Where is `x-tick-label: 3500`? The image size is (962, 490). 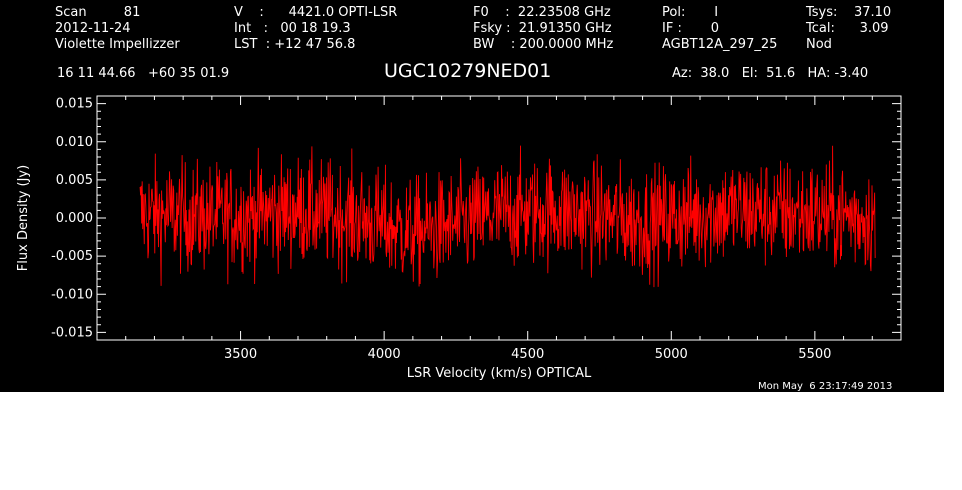
x-tick-label: 3500 is located at coordinates (240, 354).